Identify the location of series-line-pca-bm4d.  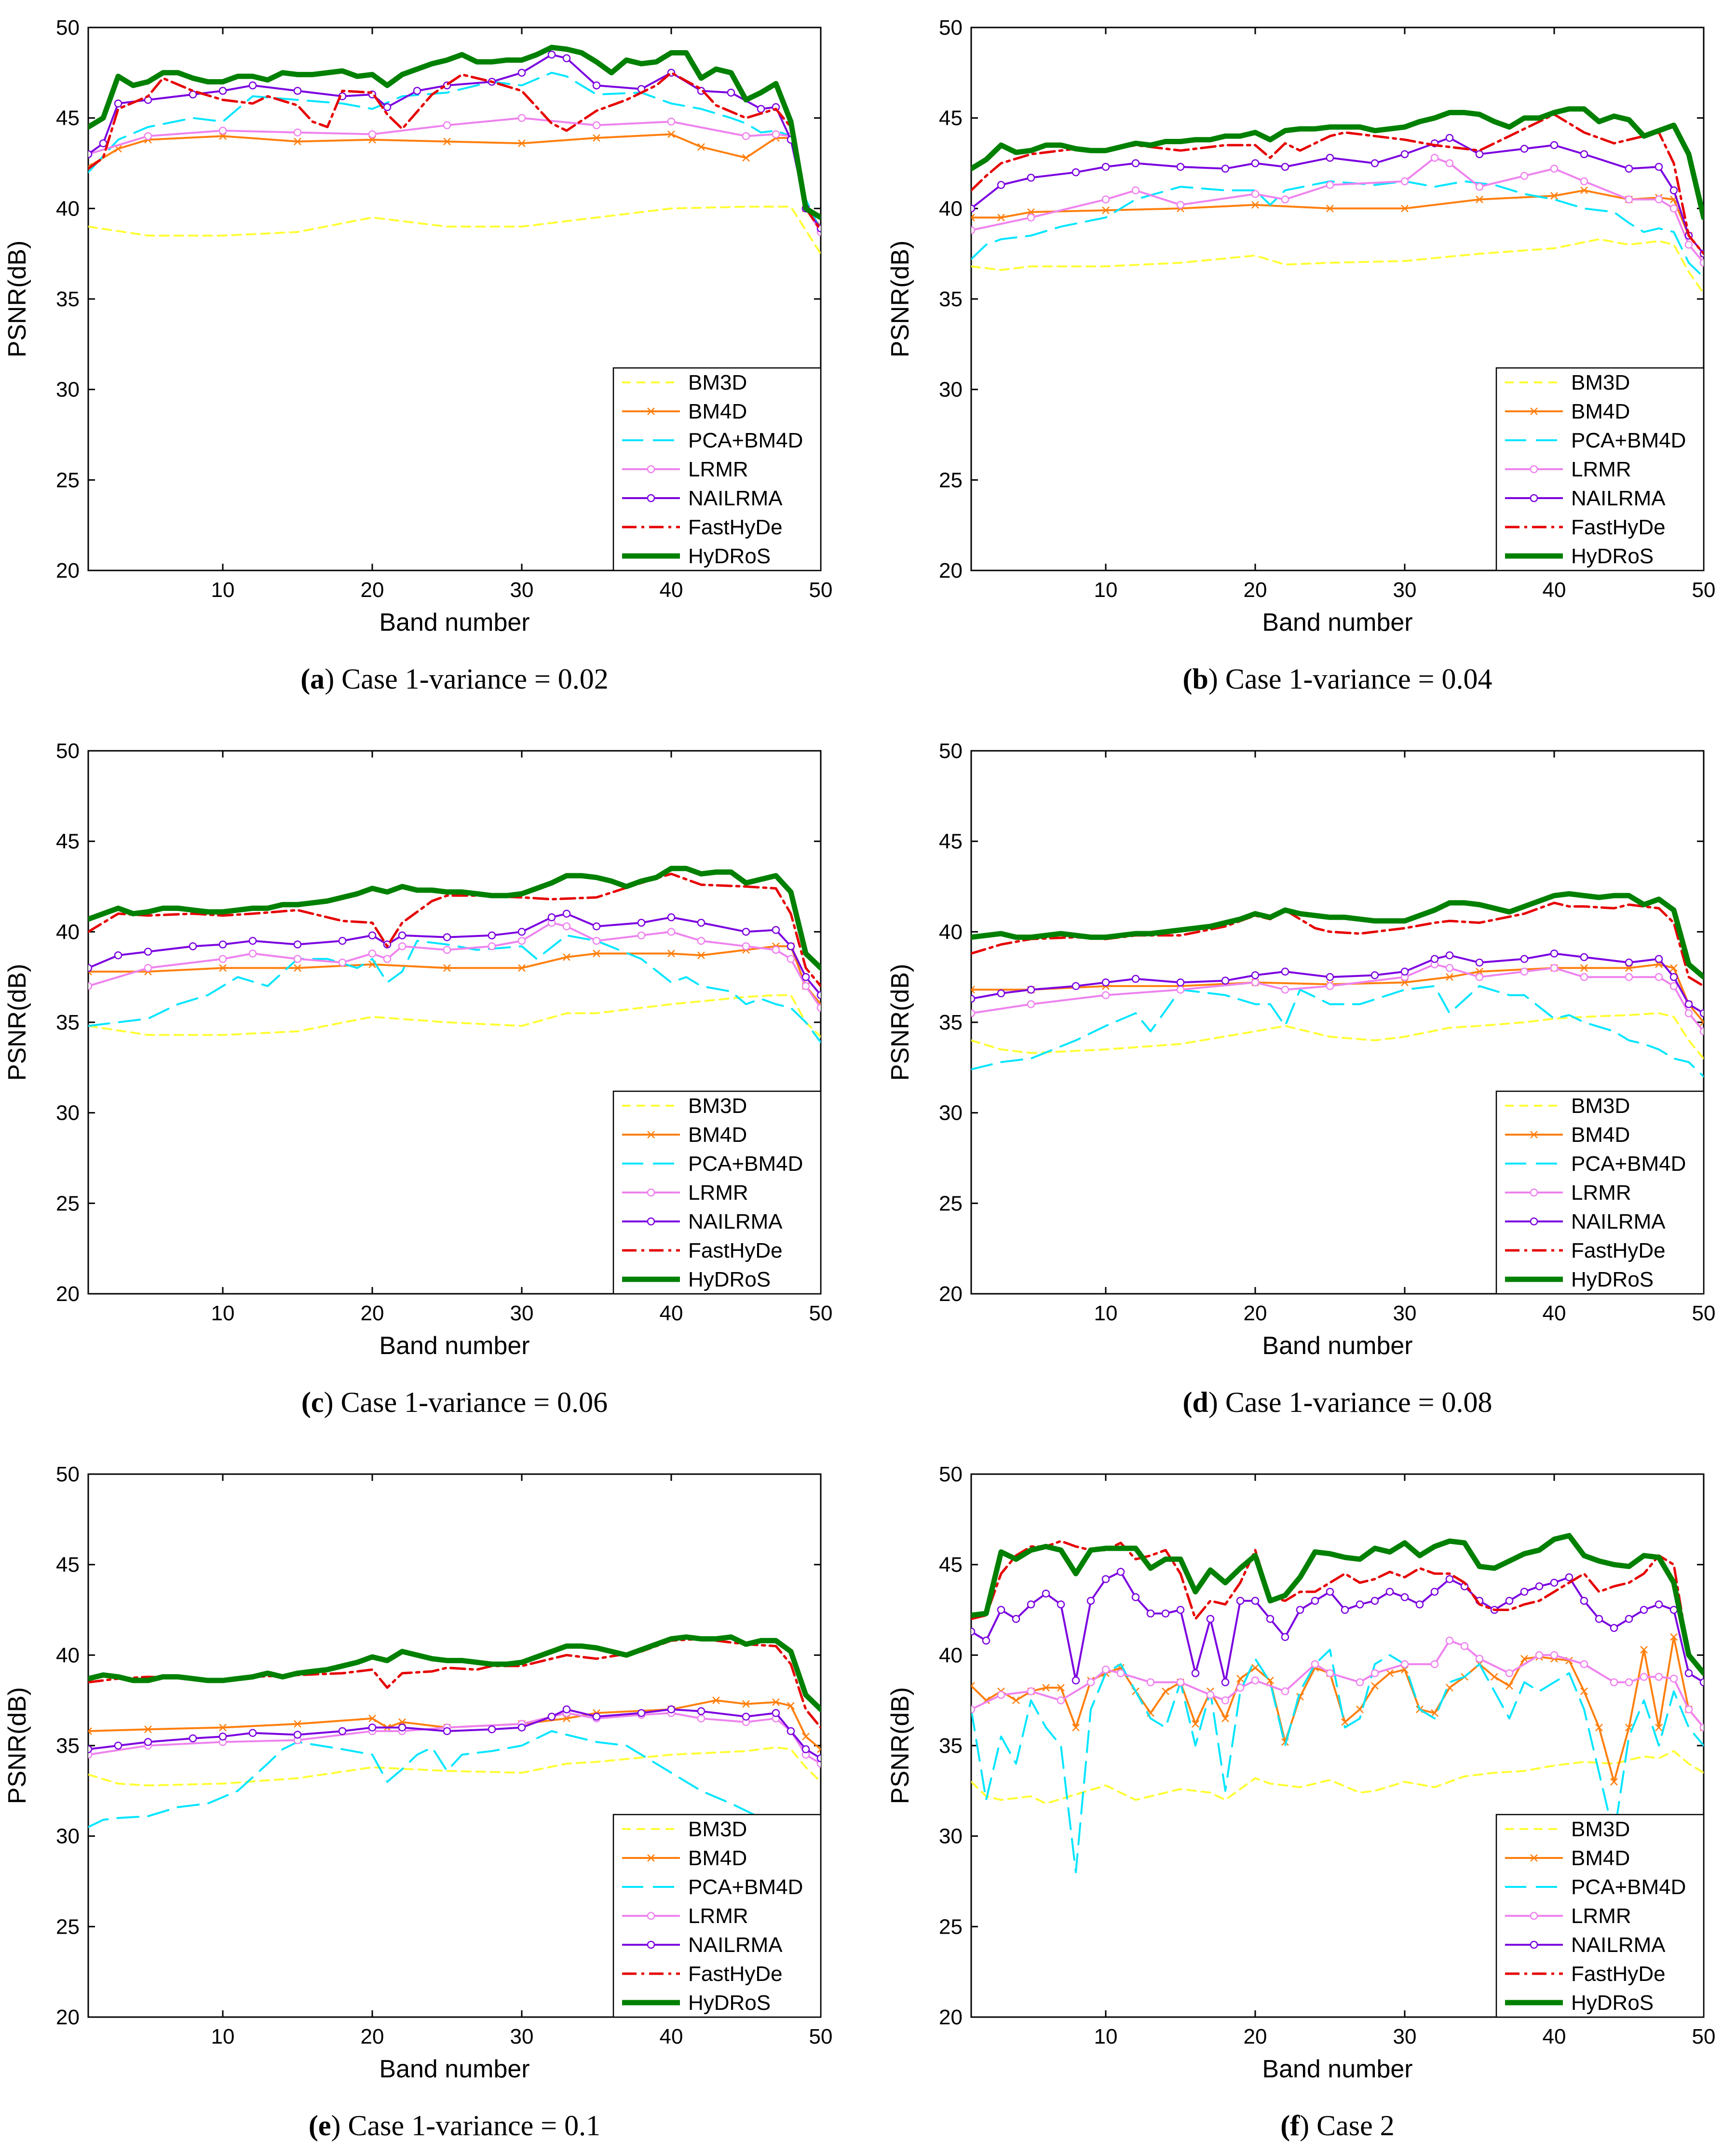
(455, 151).